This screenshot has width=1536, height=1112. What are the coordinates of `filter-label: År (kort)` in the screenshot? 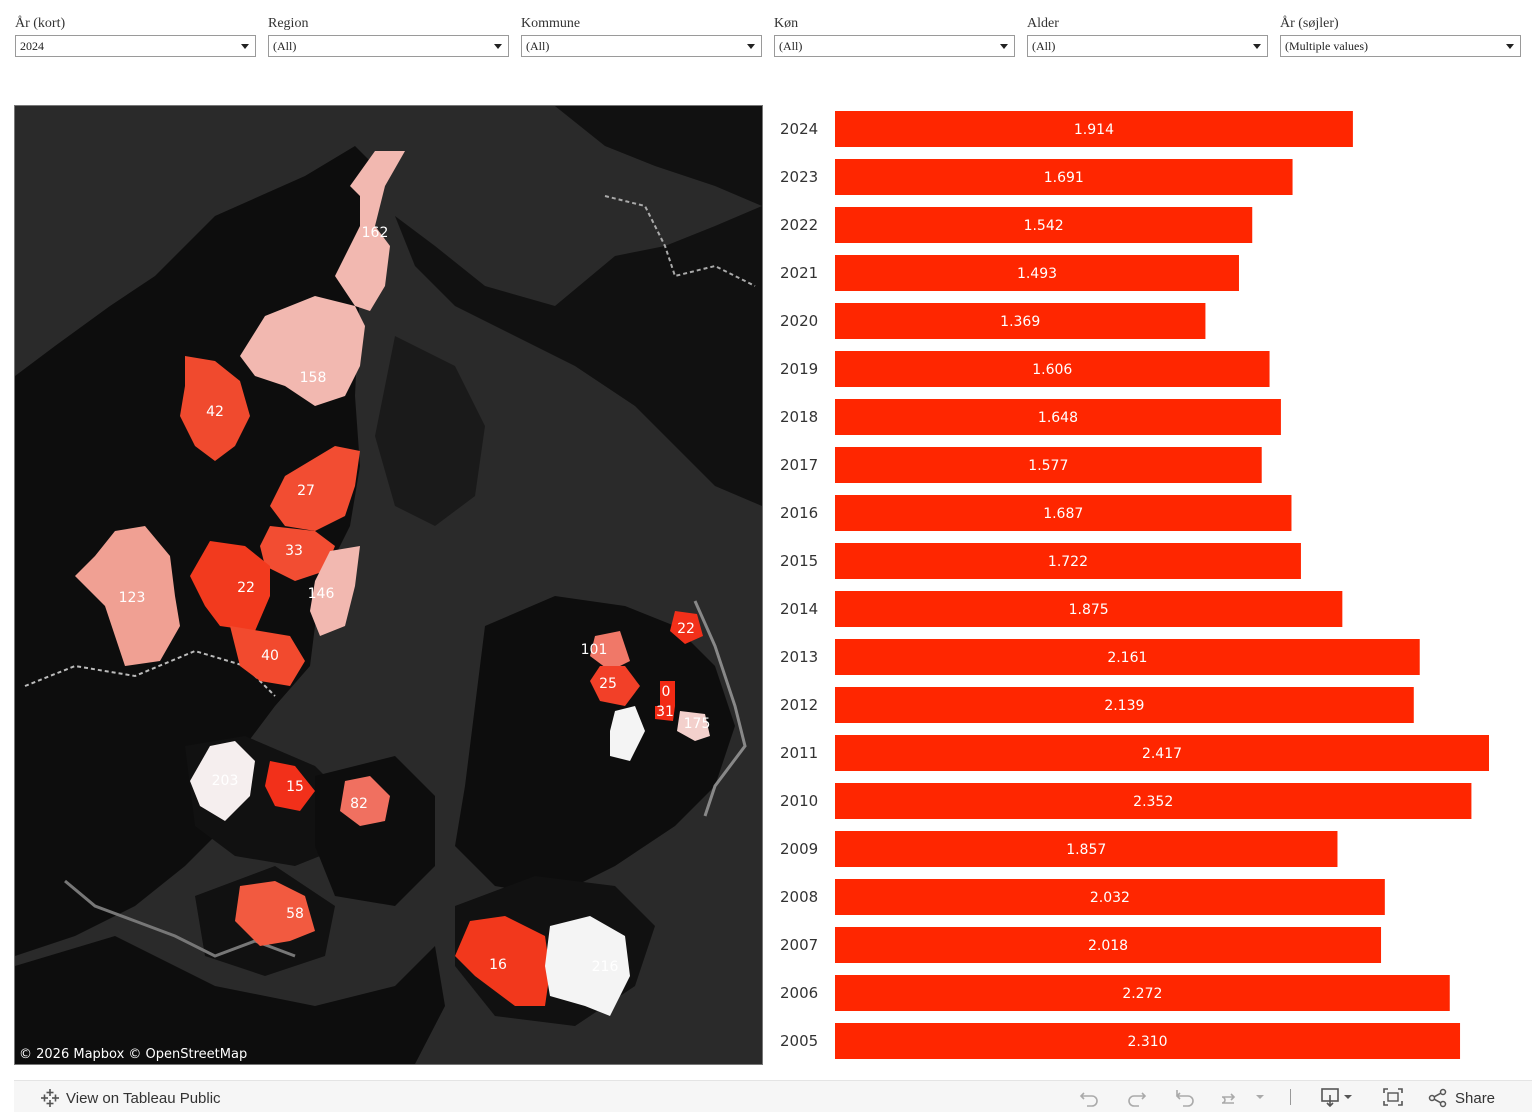 It's located at (40, 23).